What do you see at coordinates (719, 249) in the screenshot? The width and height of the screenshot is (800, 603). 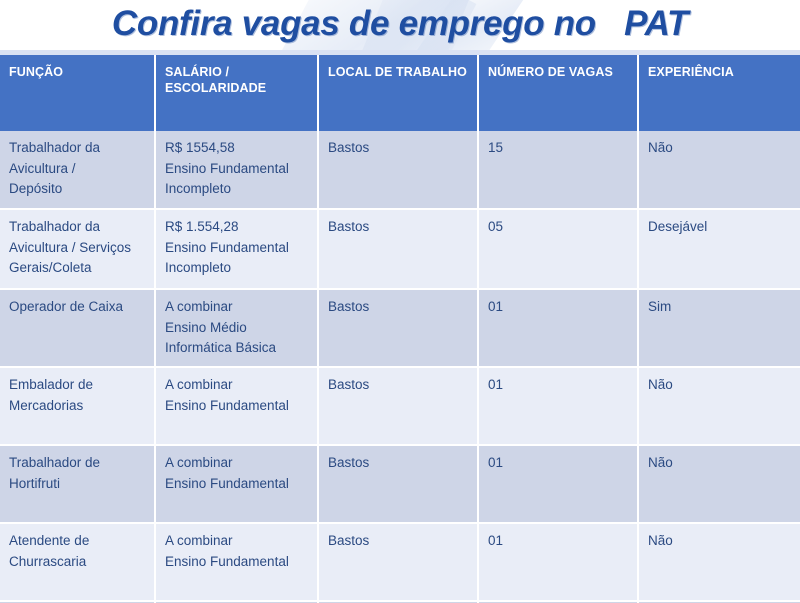 I see `cell-experiencia: Desejável` at bounding box center [719, 249].